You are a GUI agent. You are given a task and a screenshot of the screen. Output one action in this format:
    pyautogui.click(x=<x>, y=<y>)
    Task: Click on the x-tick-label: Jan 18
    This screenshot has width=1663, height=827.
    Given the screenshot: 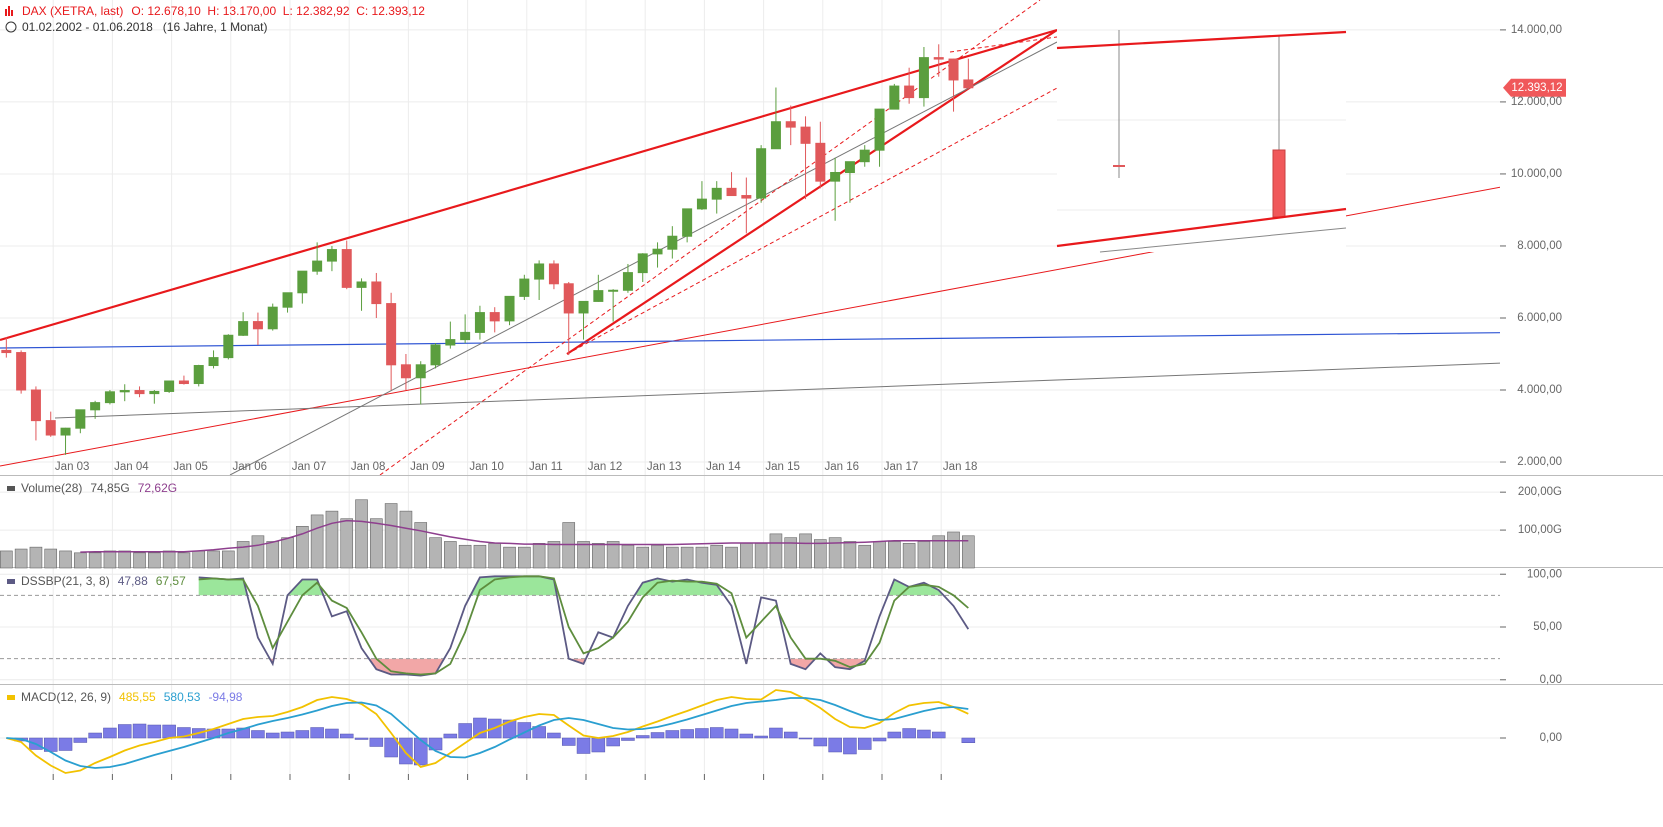 What is the action you would take?
    pyautogui.click(x=960, y=467)
    